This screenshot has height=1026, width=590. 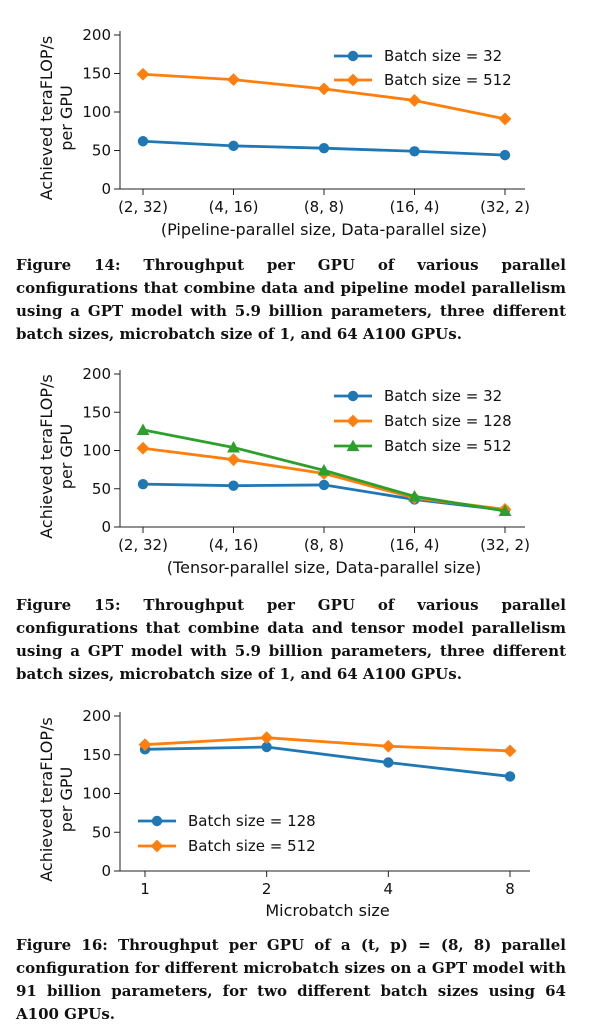 What do you see at coordinates (389, 889) in the screenshot?
I see `x-tick-label: 4` at bounding box center [389, 889].